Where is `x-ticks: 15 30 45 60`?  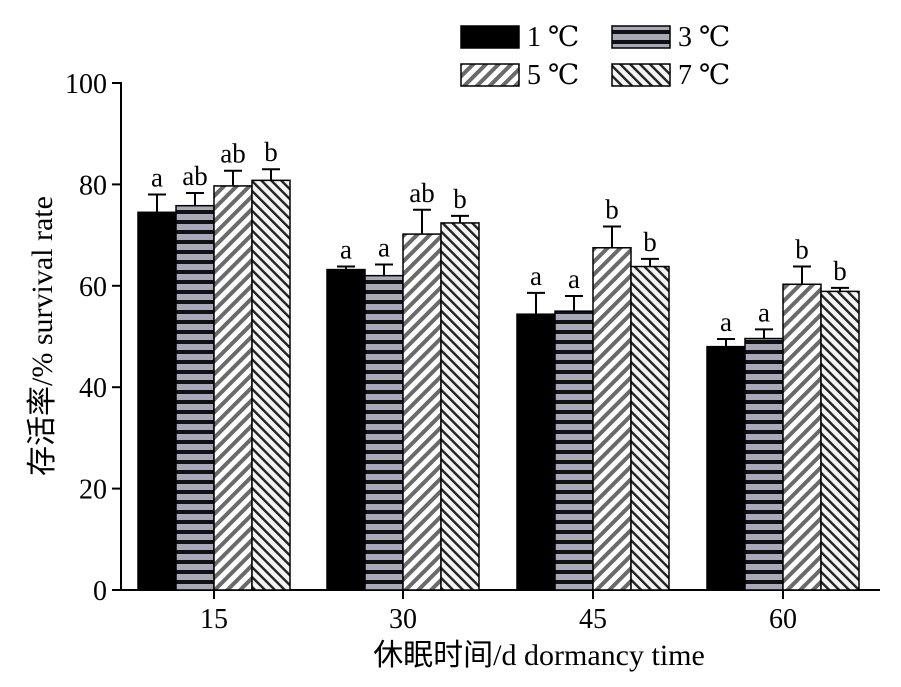 x-ticks: 15 30 45 60 is located at coordinates (498, 612).